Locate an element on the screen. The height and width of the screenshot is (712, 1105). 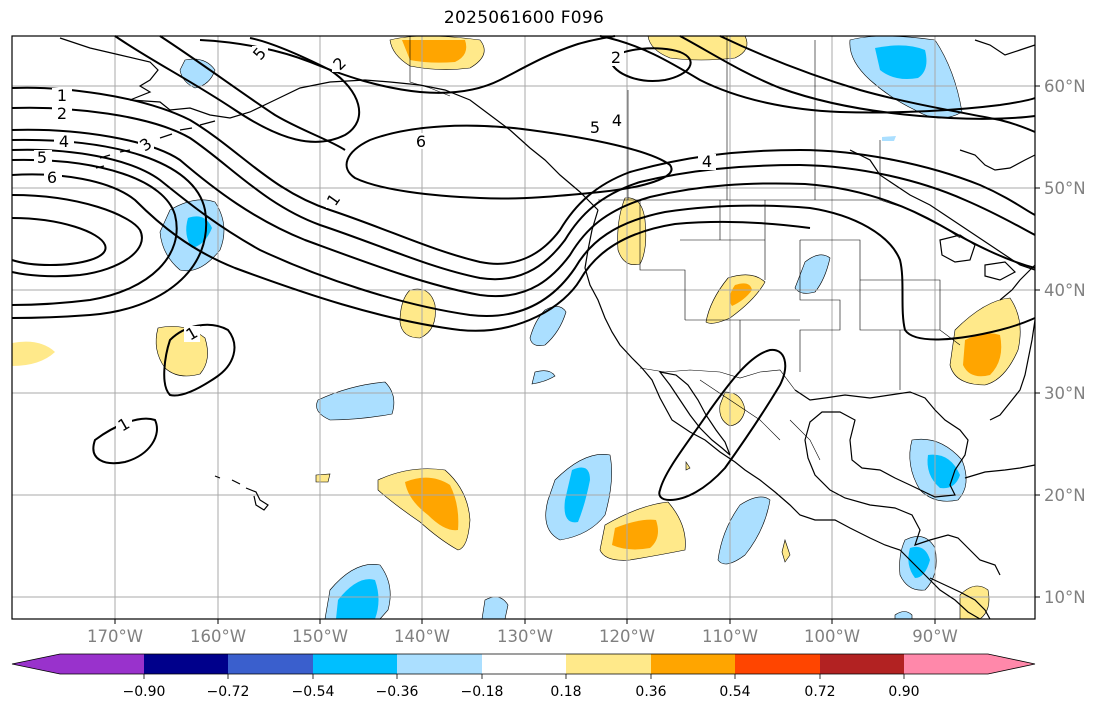
us-state-borders is located at coordinates (800, 295).